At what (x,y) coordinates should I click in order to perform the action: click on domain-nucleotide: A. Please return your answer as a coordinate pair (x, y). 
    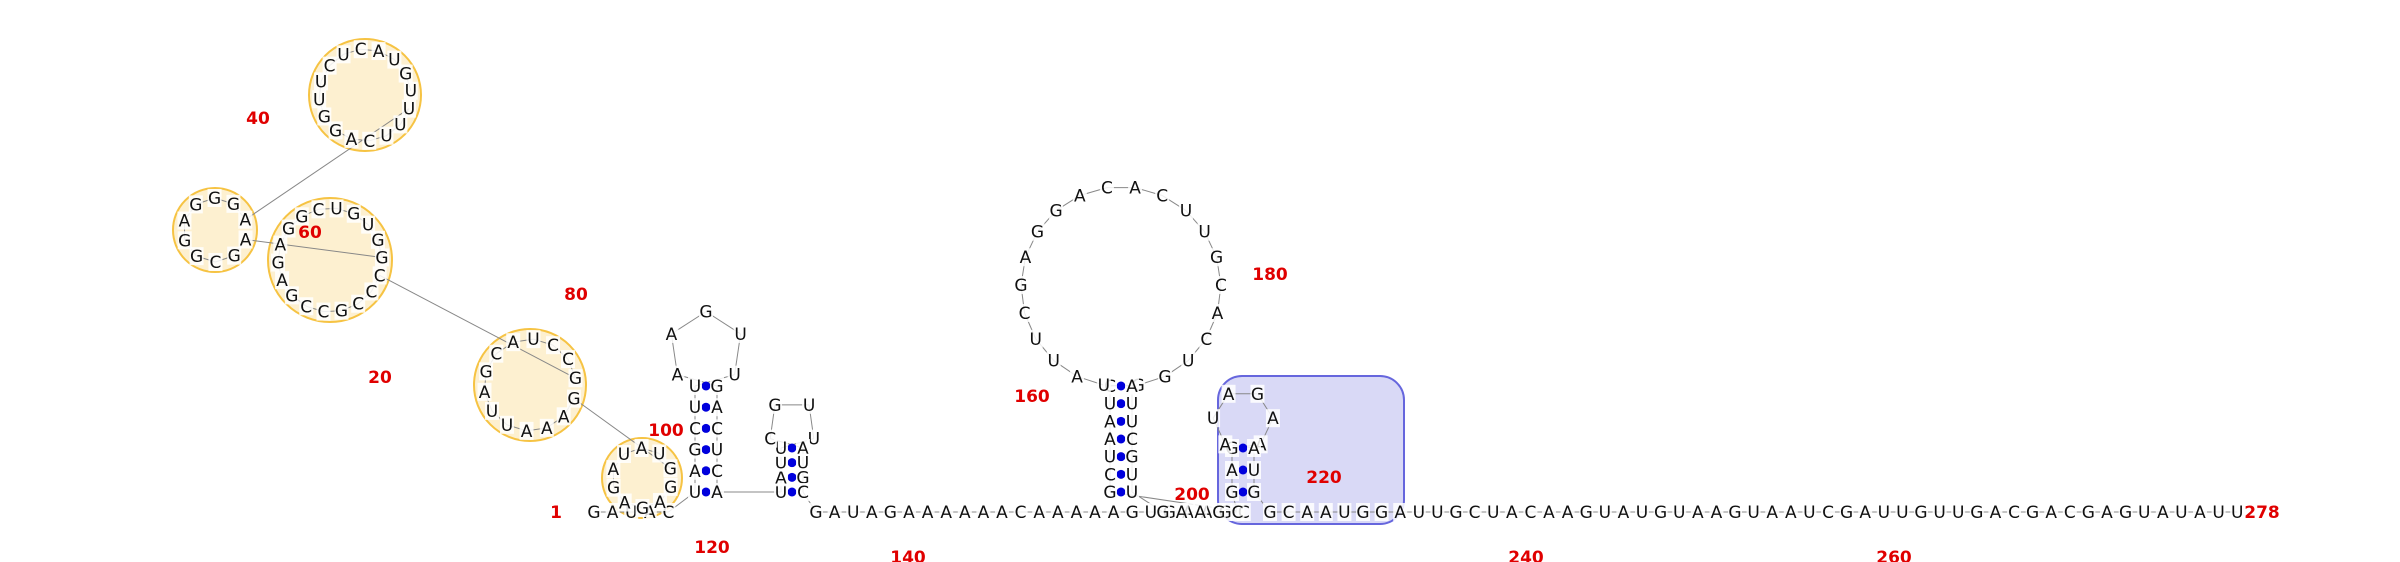
    Looking at the image, I should click on (547, 429).